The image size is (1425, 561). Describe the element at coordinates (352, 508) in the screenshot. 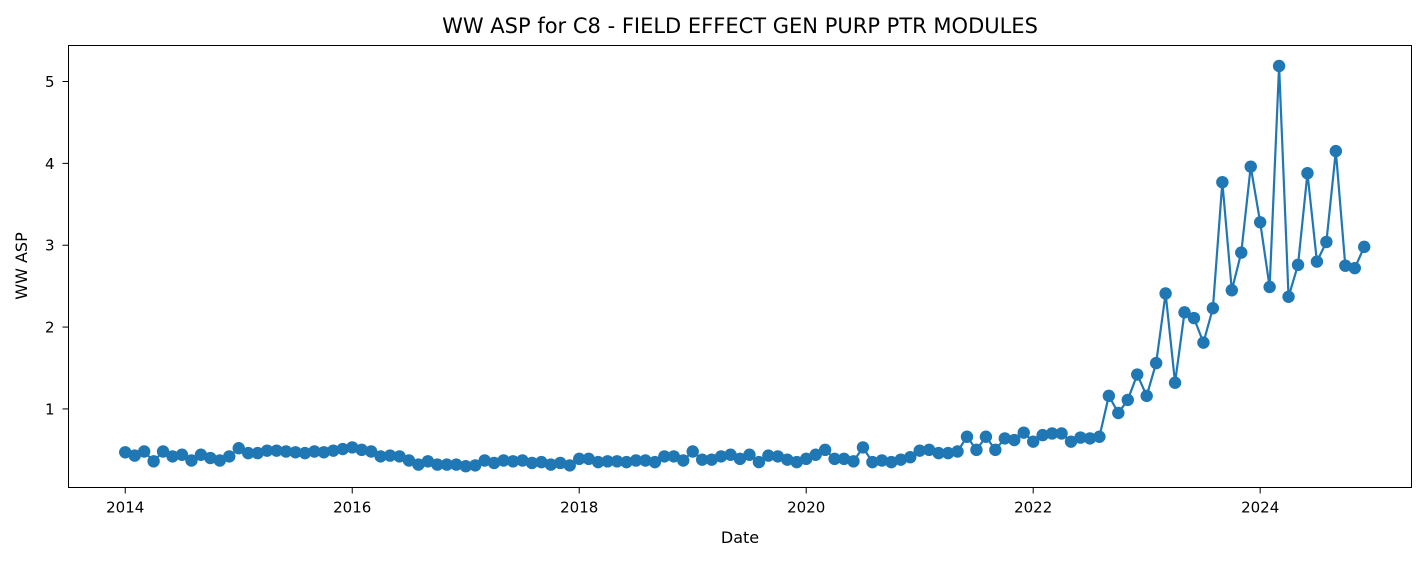

I see `x-tick-label: 2016` at that location.